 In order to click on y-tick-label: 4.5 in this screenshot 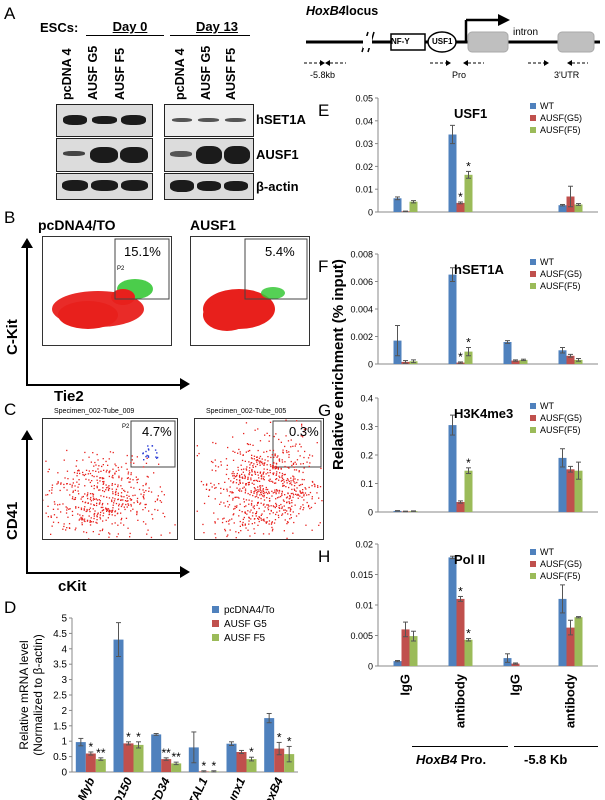, I will do `click(60, 634)`.